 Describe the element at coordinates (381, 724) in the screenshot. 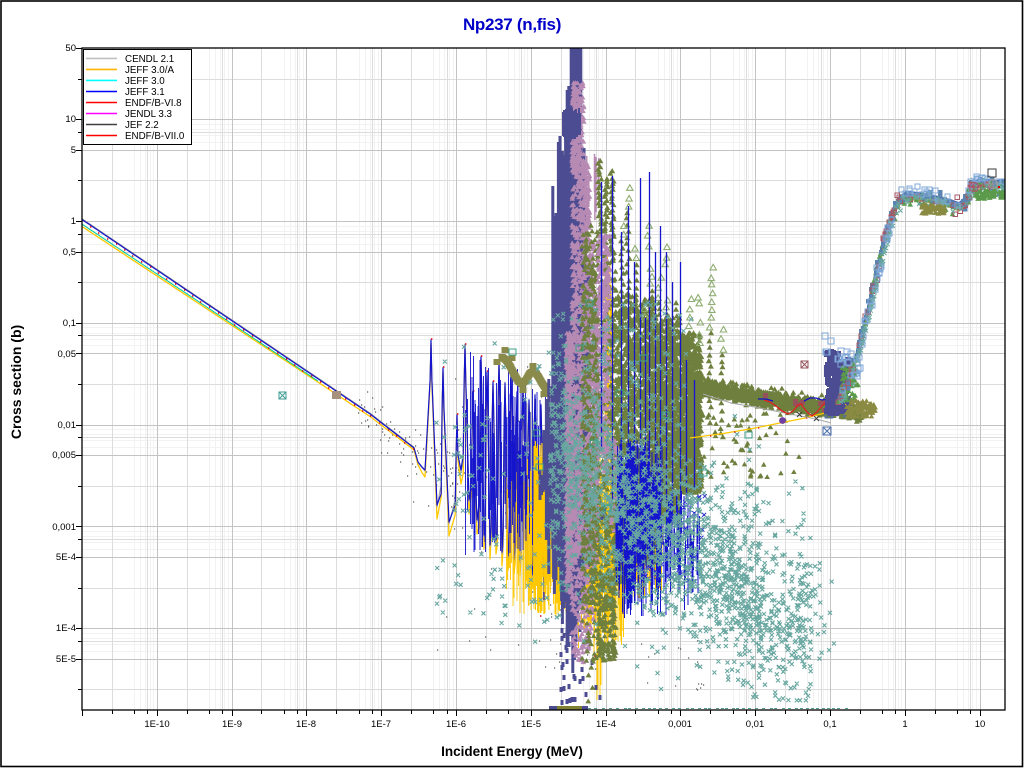

I see `svg-text: 1E-7` at that location.